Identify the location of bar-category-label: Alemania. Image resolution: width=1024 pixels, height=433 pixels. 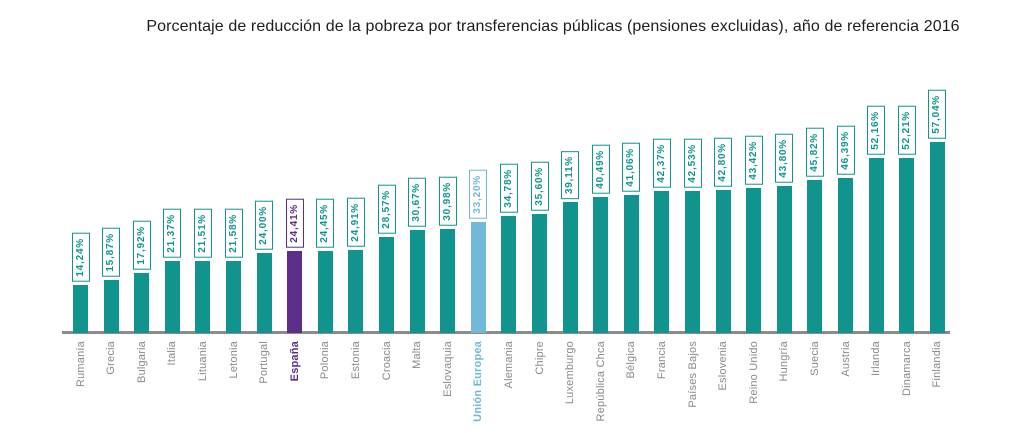
(508, 365).